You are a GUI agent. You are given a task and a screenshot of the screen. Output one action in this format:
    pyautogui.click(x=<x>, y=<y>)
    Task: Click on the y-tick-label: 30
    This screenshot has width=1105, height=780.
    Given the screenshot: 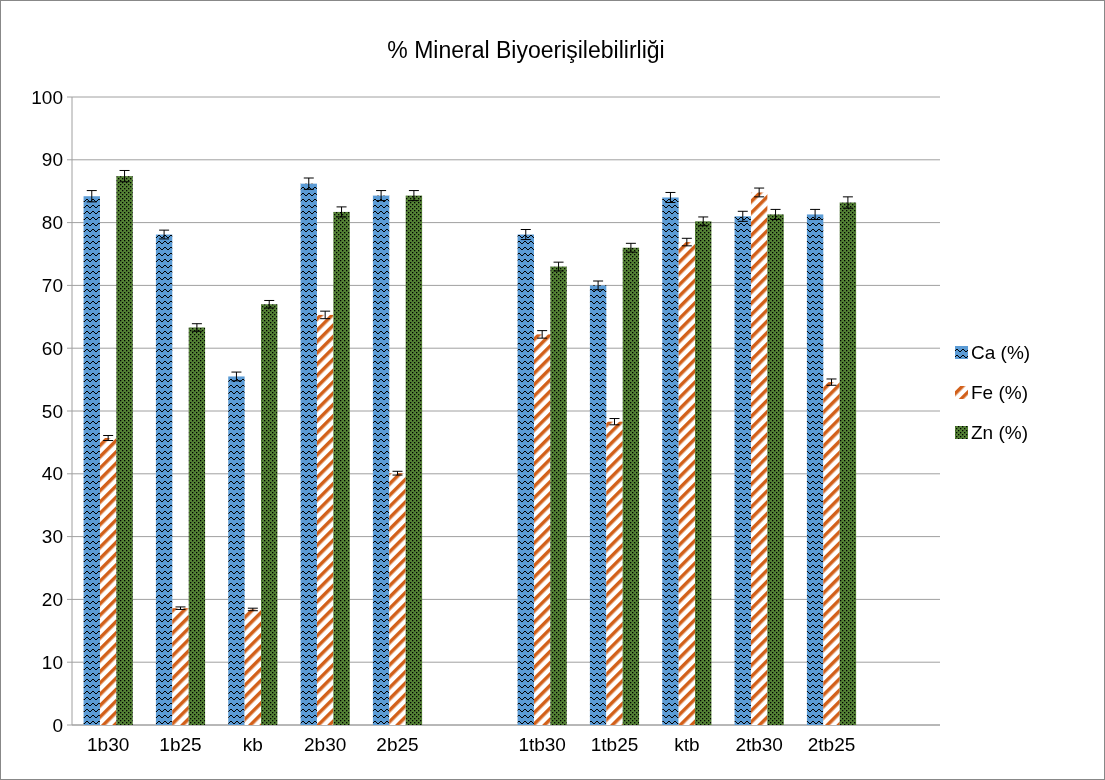 What is the action you would take?
    pyautogui.click(x=52, y=537)
    